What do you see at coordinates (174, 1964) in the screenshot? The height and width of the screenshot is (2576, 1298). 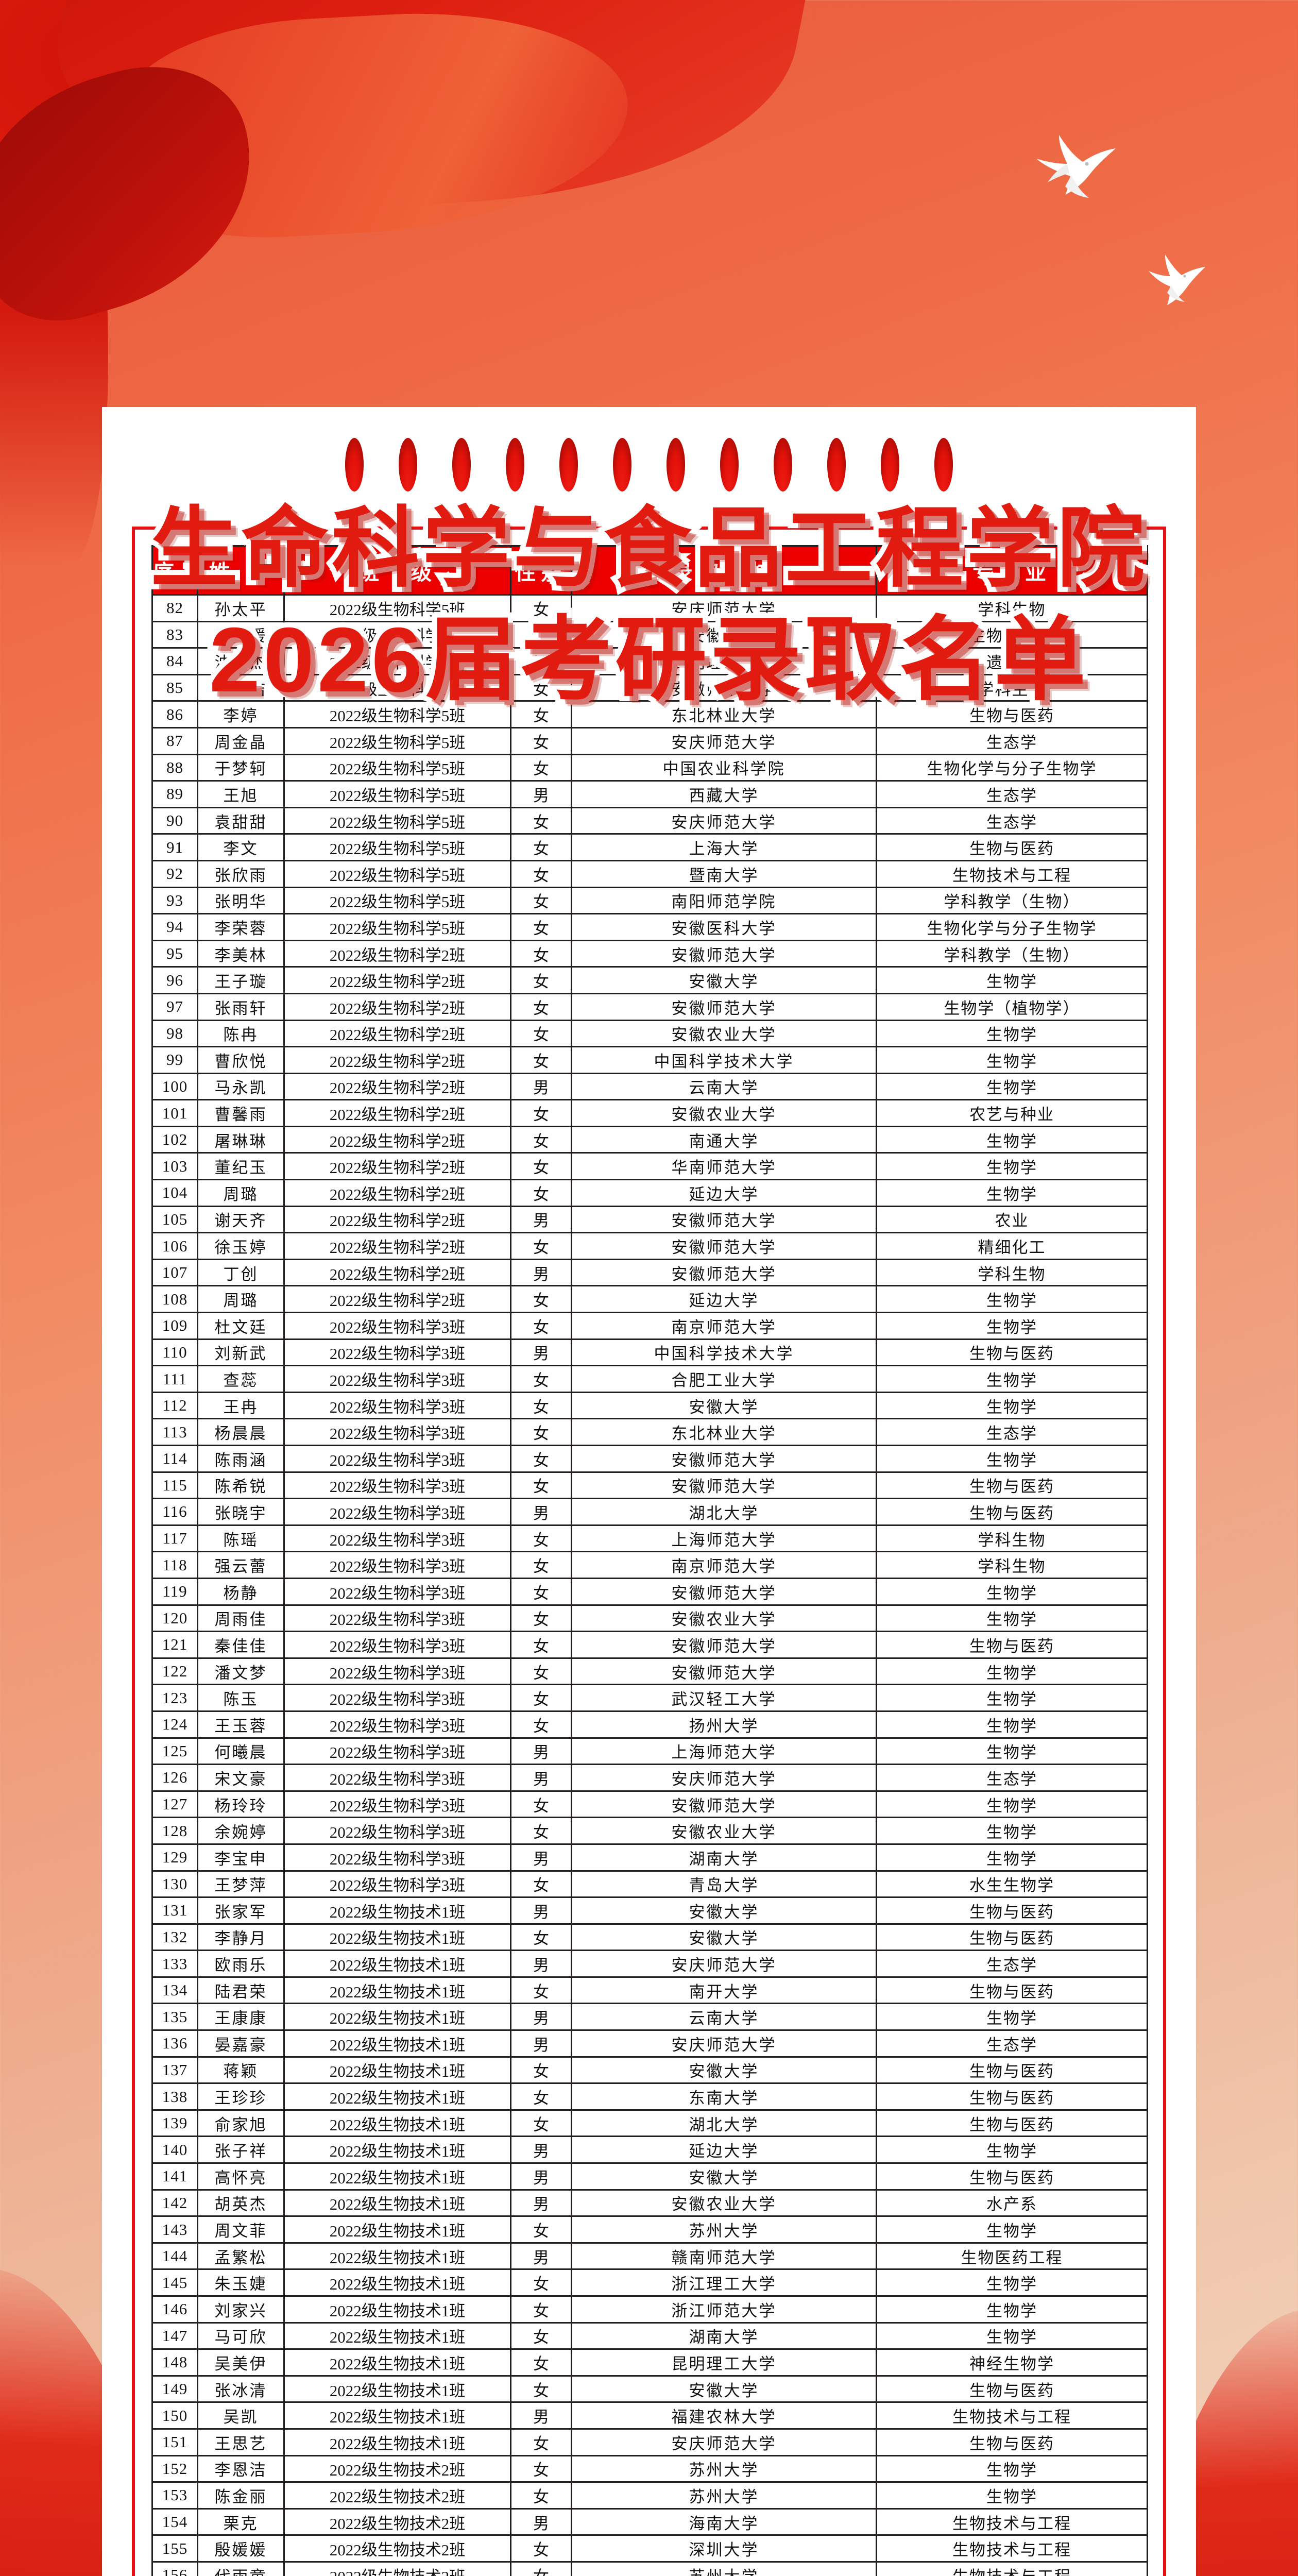 I see `cell-index: 133` at bounding box center [174, 1964].